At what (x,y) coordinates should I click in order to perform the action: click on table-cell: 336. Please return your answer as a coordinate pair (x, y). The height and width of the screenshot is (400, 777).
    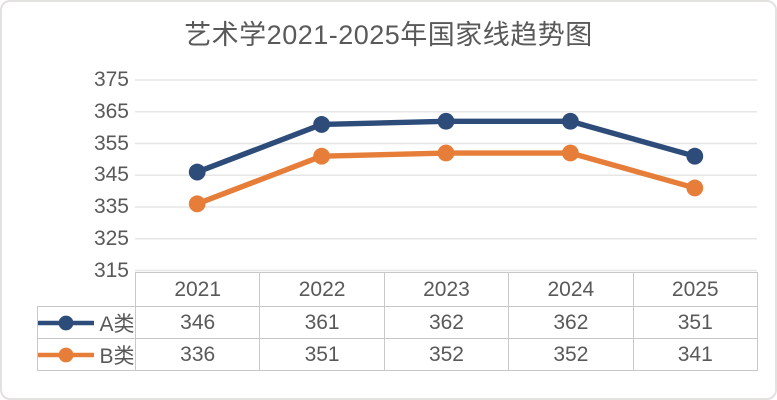
    Looking at the image, I should click on (197, 354).